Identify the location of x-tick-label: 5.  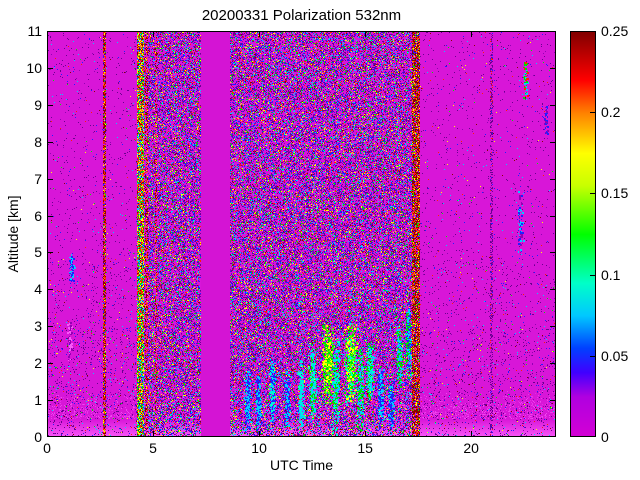
(153, 448).